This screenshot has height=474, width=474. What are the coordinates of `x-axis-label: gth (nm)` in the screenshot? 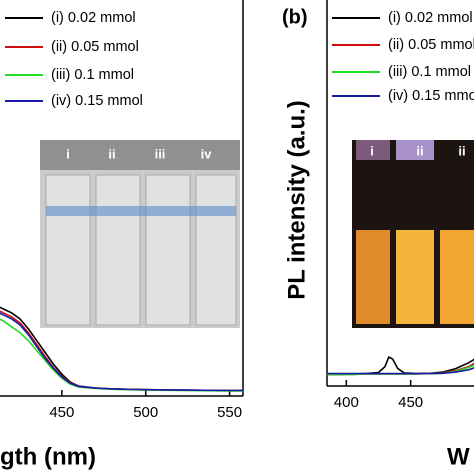 It's located at (48, 456).